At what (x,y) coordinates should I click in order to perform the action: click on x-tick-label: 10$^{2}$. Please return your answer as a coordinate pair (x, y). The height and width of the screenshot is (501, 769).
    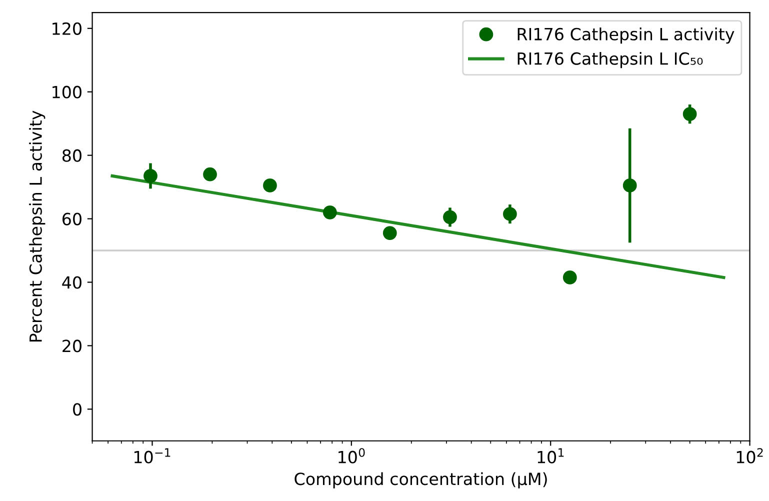
    Looking at the image, I should click on (749, 456).